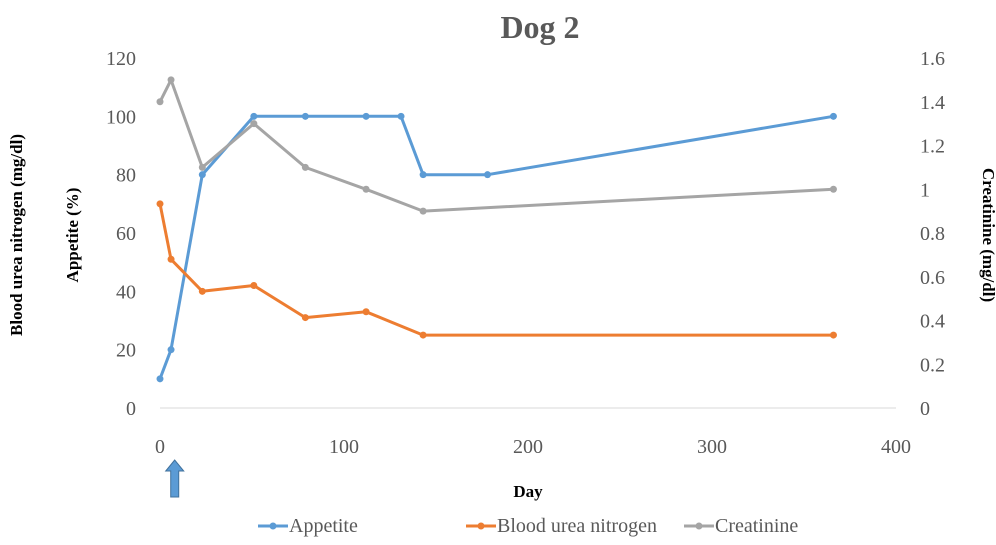  What do you see at coordinates (987, 235) in the screenshot?
I see `y-axis-title-creatinine: Creatinine (mg/dl)` at bounding box center [987, 235].